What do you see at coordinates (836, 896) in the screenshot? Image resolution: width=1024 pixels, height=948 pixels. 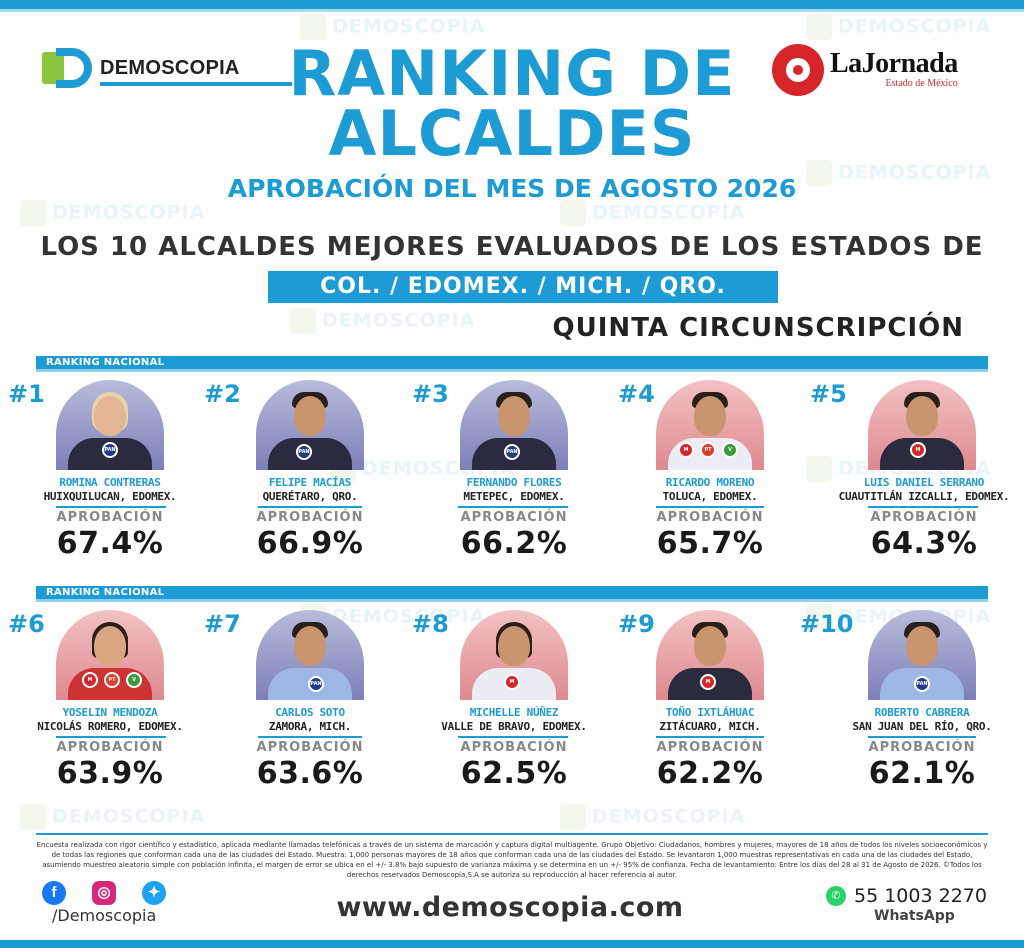 I see `whatsapp-icon: ✆` at bounding box center [836, 896].